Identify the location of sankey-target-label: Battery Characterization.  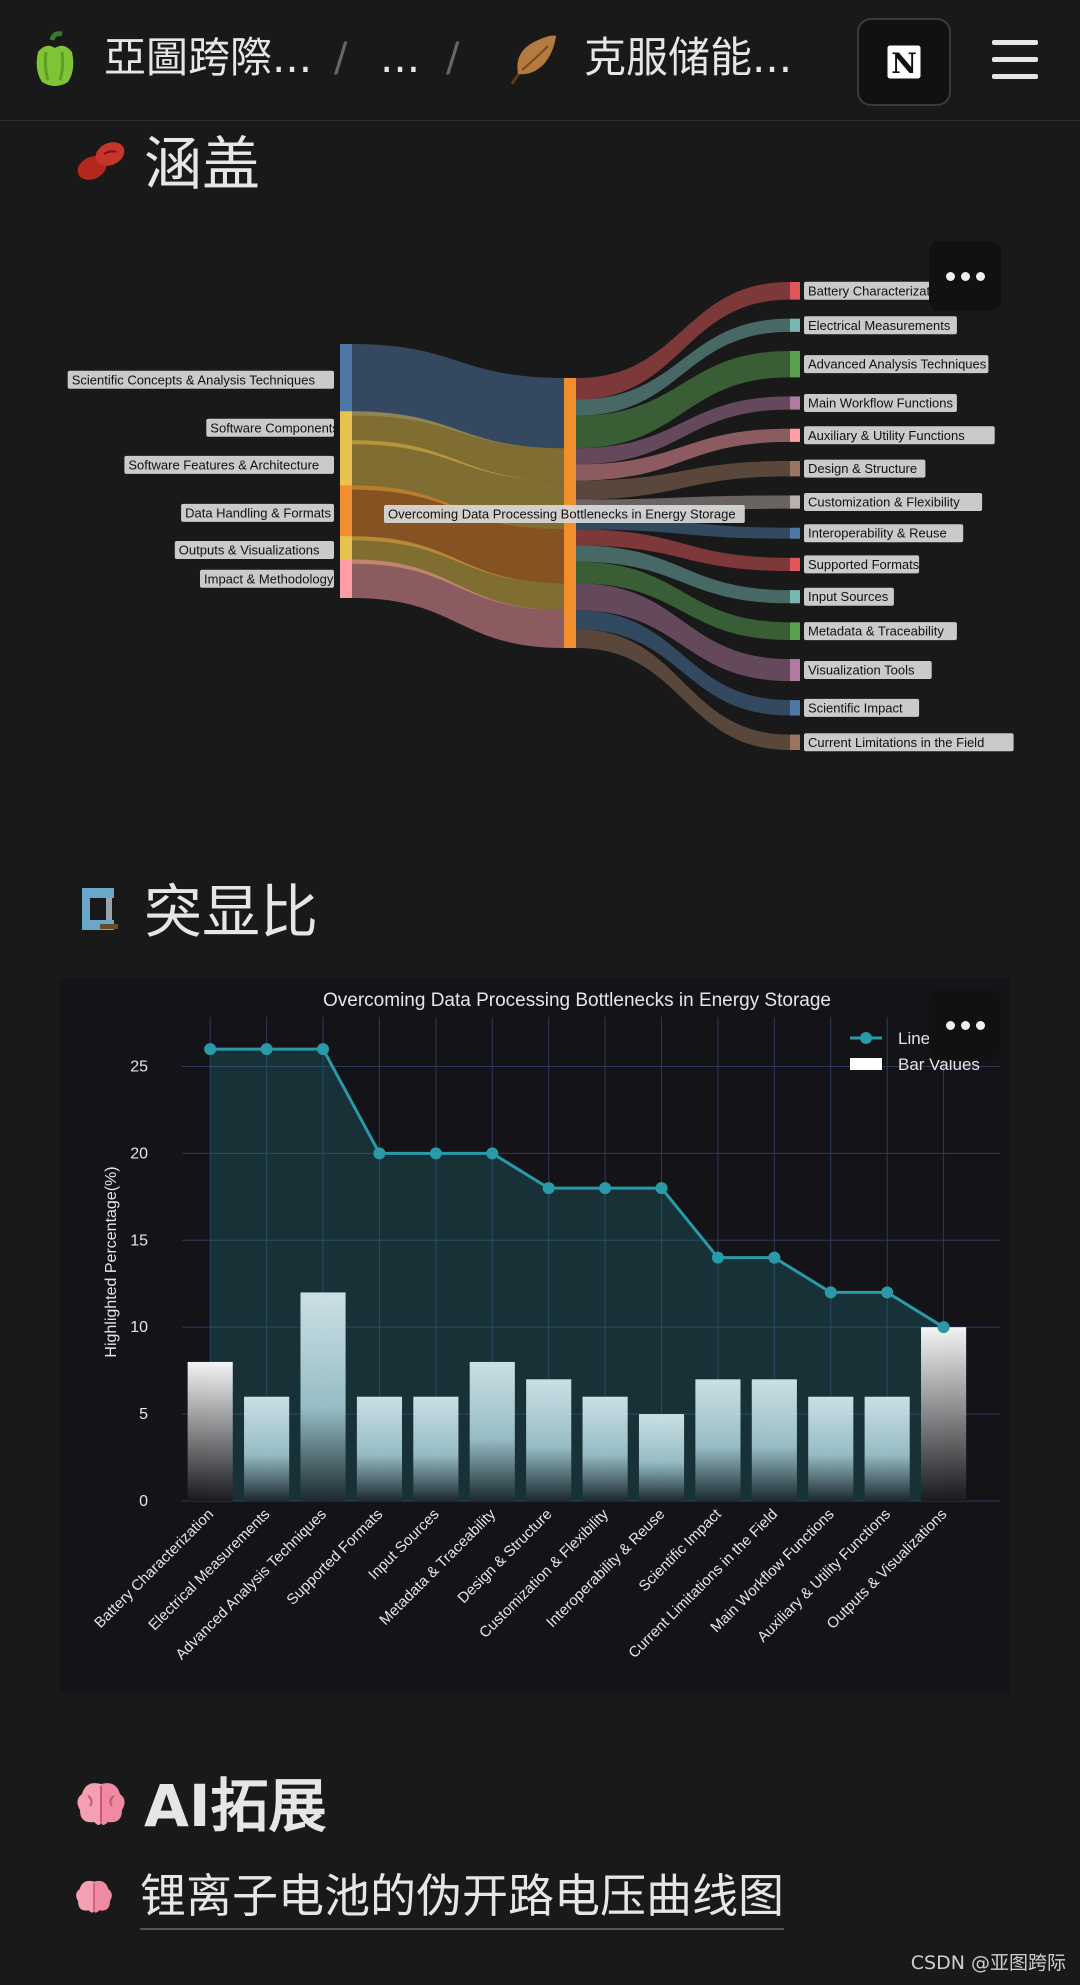
(884, 290).